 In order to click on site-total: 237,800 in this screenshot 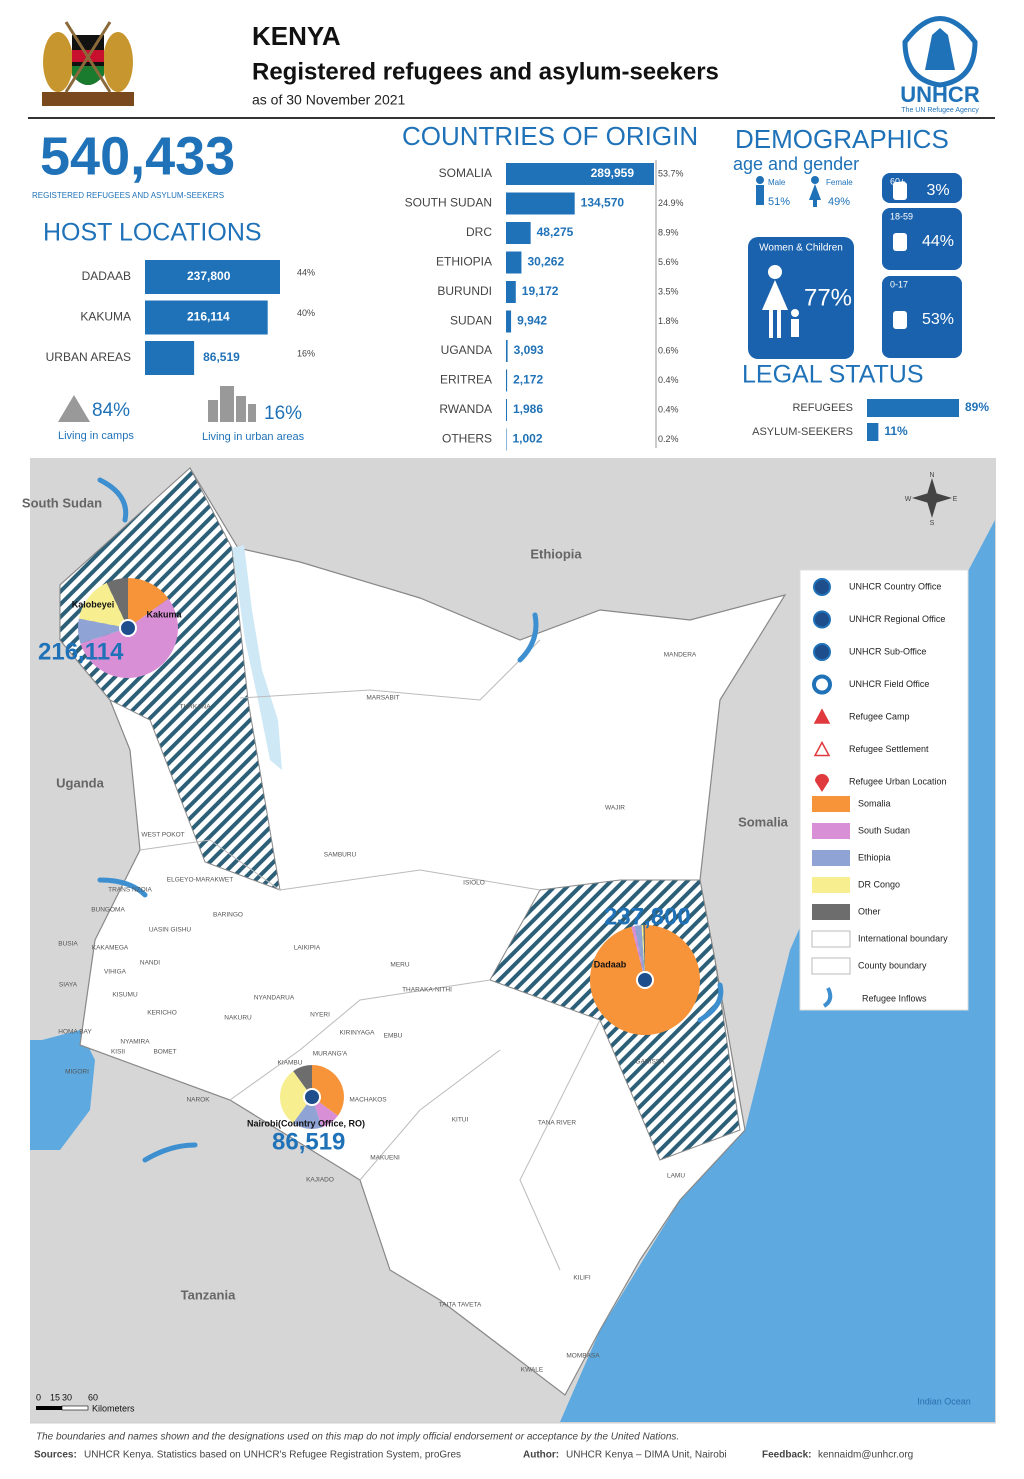, I will do `click(647, 916)`.